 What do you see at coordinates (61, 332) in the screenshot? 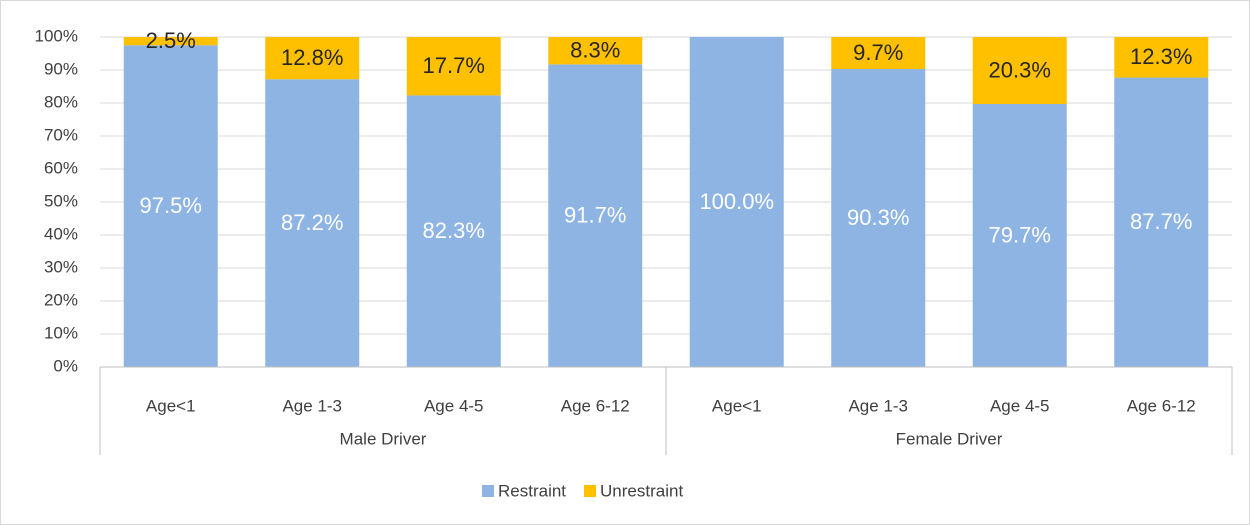
I see `y-tick-label: 10%` at bounding box center [61, 332].